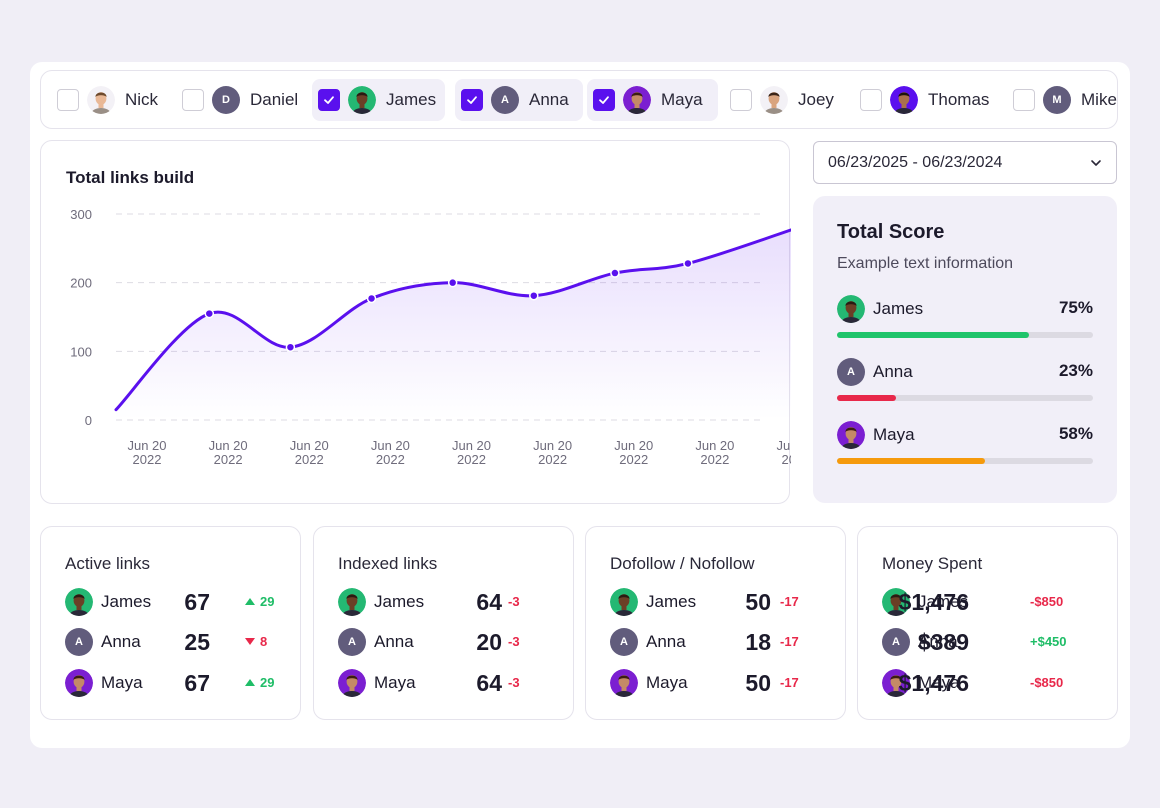 The width and height of the screenshot is (1160, 808). Describe the element at coordinates (911, 461) in the screenshot. I see `score-progress-fill` at that location.